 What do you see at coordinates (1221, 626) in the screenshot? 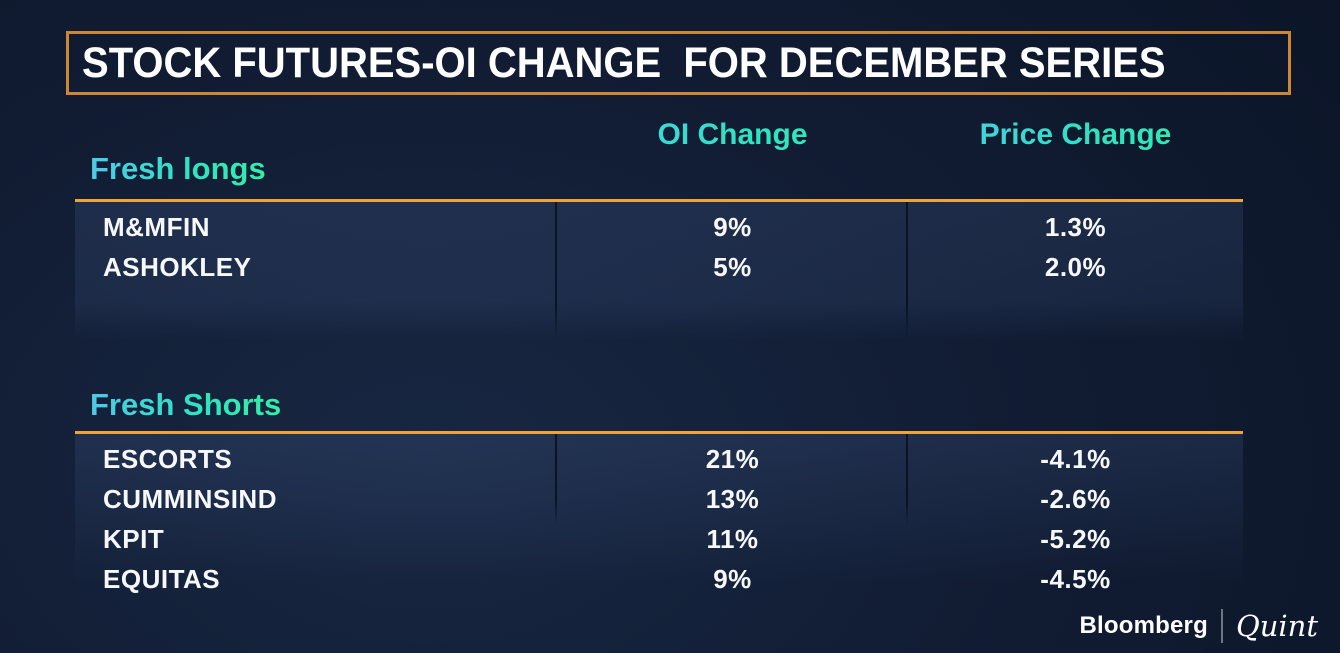
I see `branding-divider-icon` at bounding box center [1221, 626].